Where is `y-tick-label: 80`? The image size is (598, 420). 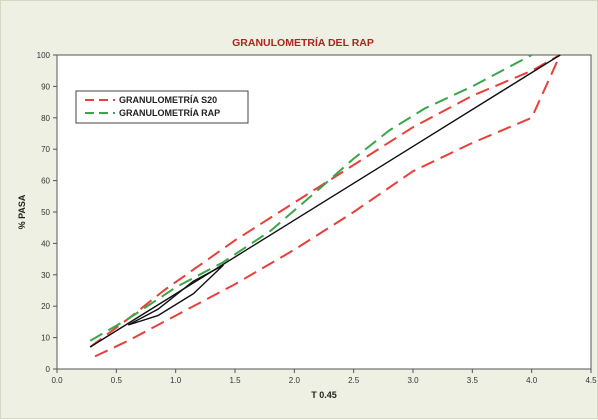 y-tick-label: 80 is located at coordinates (45, 118).